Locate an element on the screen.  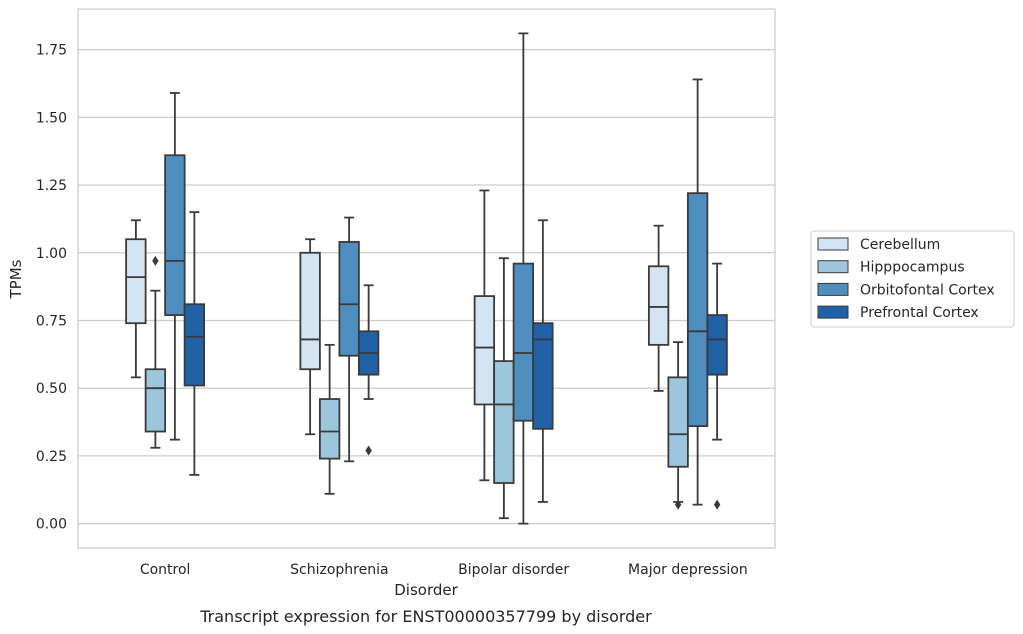
box-prefrontal-cortex-bipolar-disorder is located at coordinates (543, 361).